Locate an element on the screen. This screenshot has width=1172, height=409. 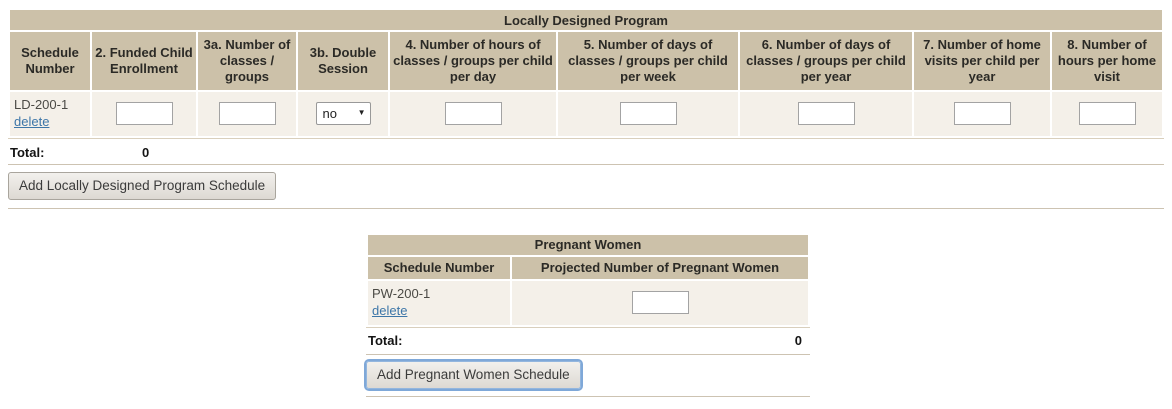
table-title-row: Locally Designed Program is located at coordinates (586, 20).